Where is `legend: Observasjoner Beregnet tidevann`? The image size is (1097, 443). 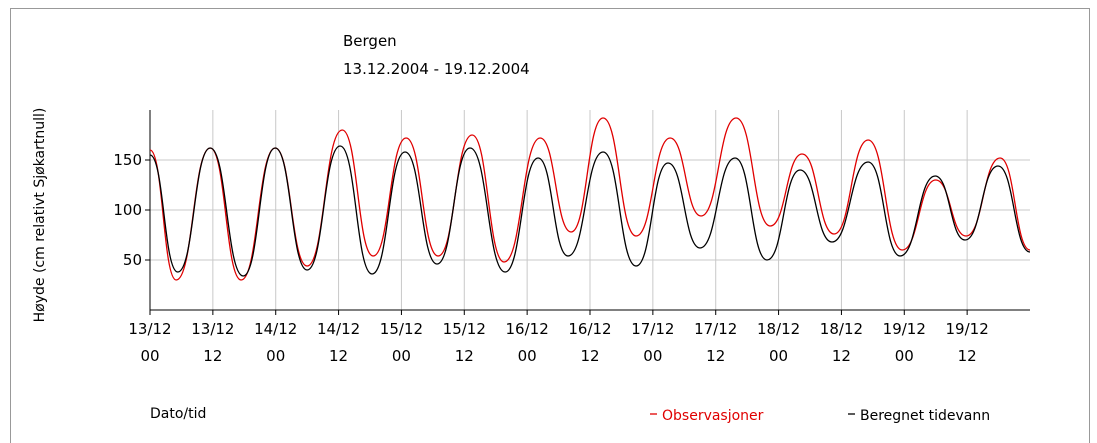
legend: Observasjoner Beregnet tidevann is located at coordinates (820, 416).